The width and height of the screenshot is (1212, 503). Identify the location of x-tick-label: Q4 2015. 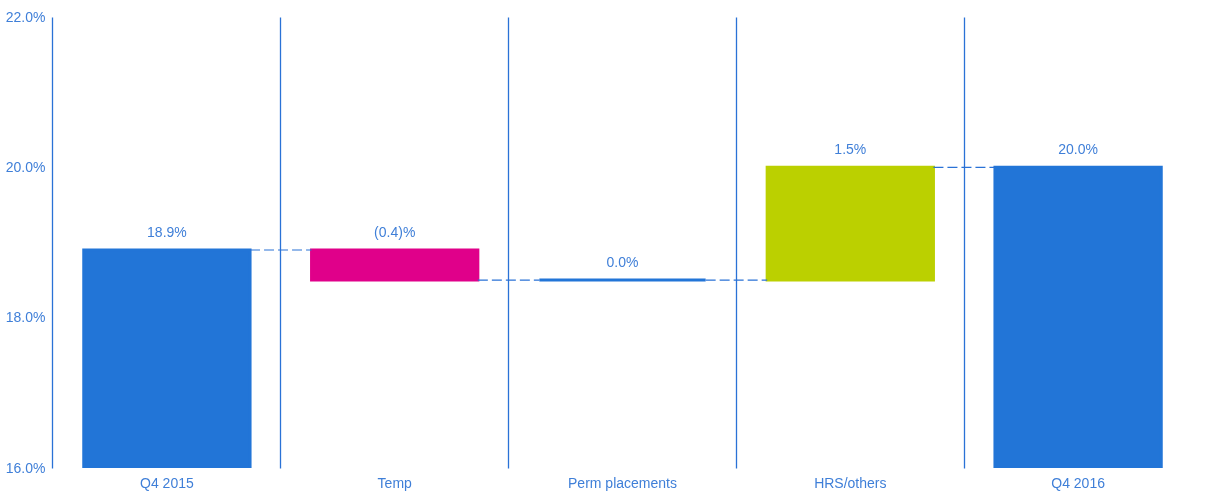
(167, 482).